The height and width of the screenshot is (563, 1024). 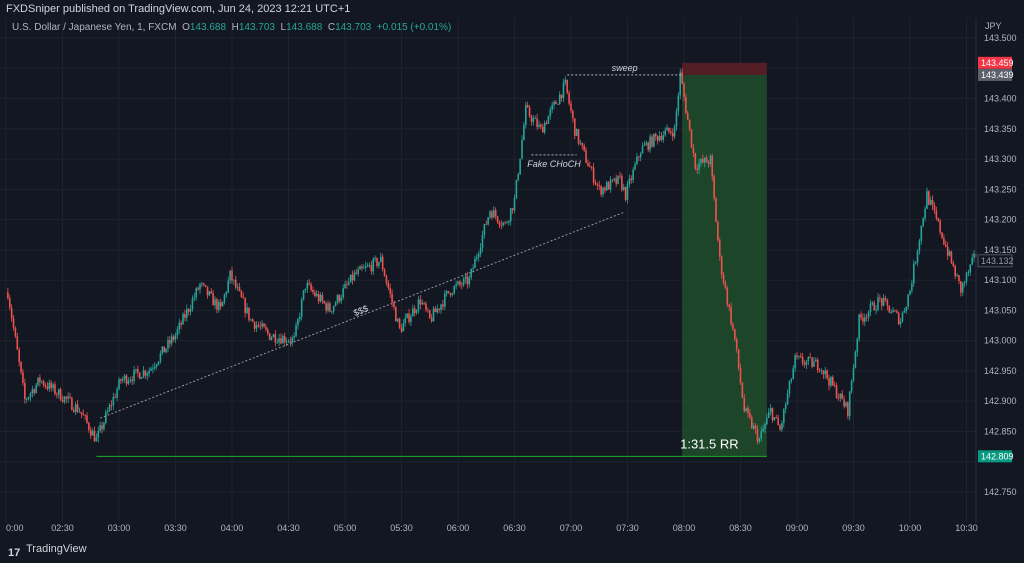 What do you see at coordinates (353, 27) in the screenshot?
I see `close-value: 143.703` at bounding box center [353, 27].